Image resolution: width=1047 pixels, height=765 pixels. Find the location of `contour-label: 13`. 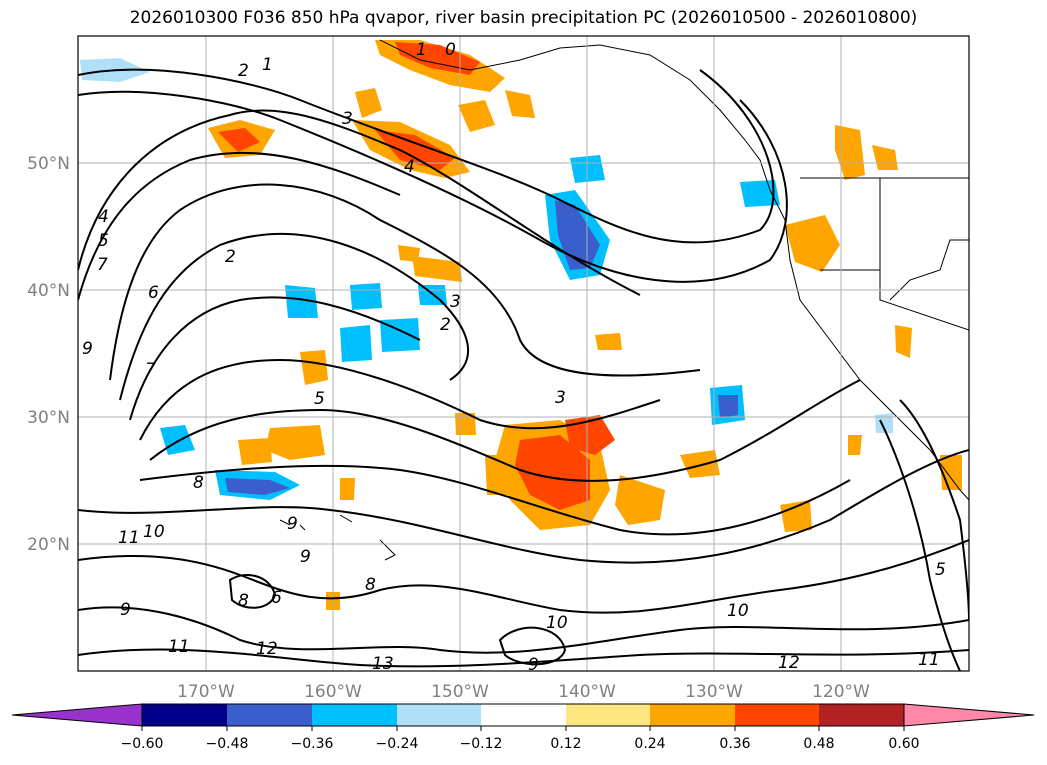

contour-label: 13 is located at coordinates (383, 664).